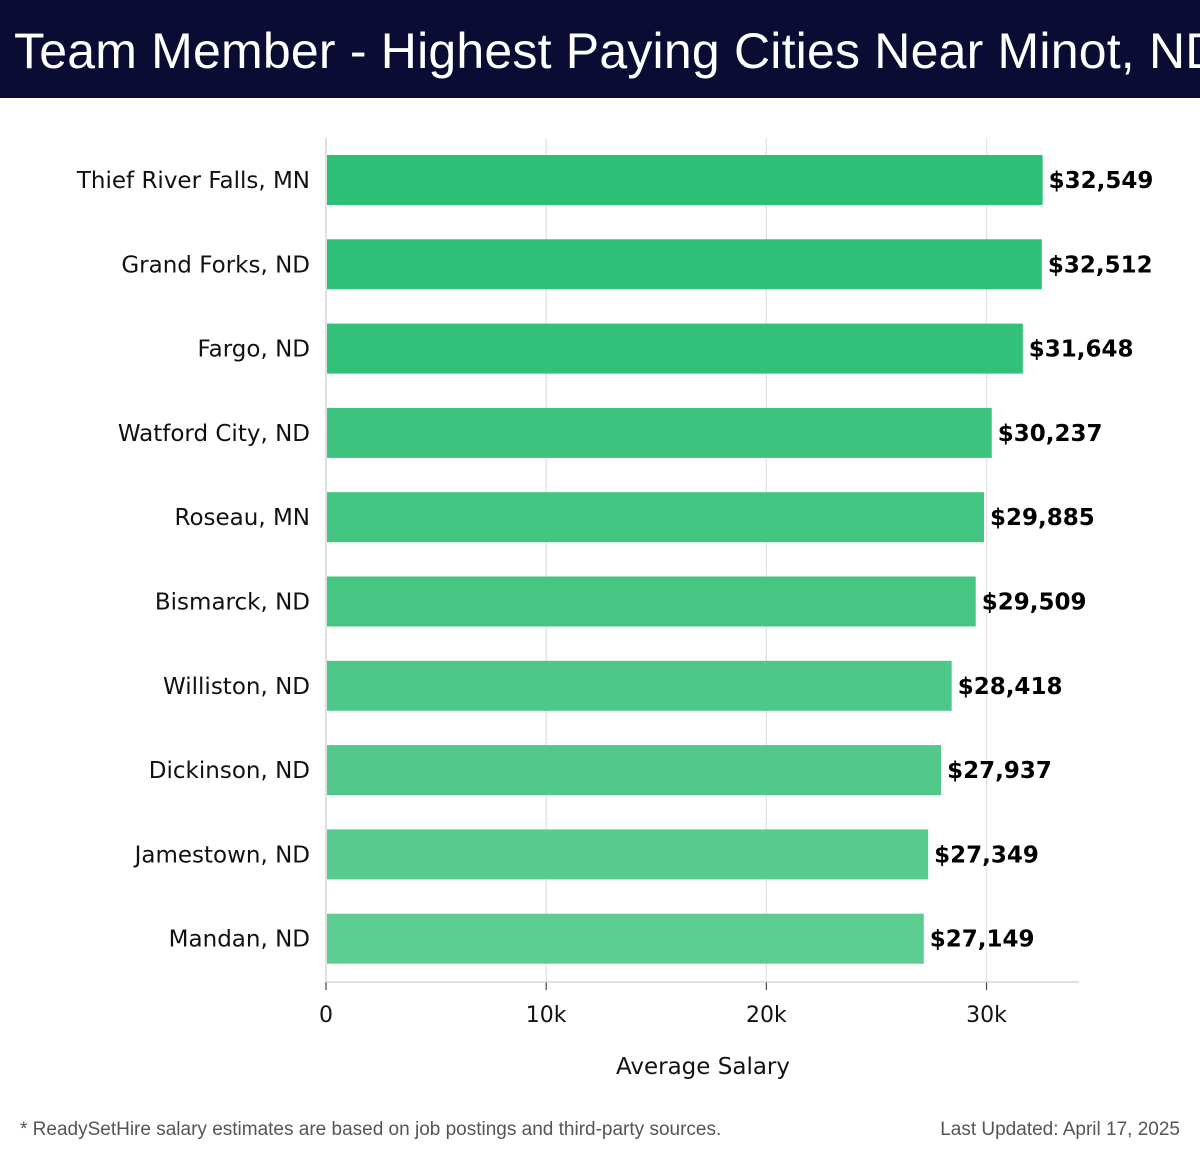 This screenshot has width=1200, height=1158. Describe the element at coordinates (703, 1067) in the screenshot. I see `x-axis-title: Average Salary` at that location.